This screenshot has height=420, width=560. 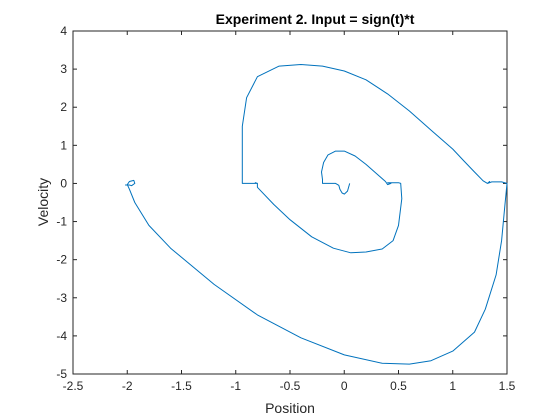 I want to click on y-tick-label: -1, so click(x=61, y=222).